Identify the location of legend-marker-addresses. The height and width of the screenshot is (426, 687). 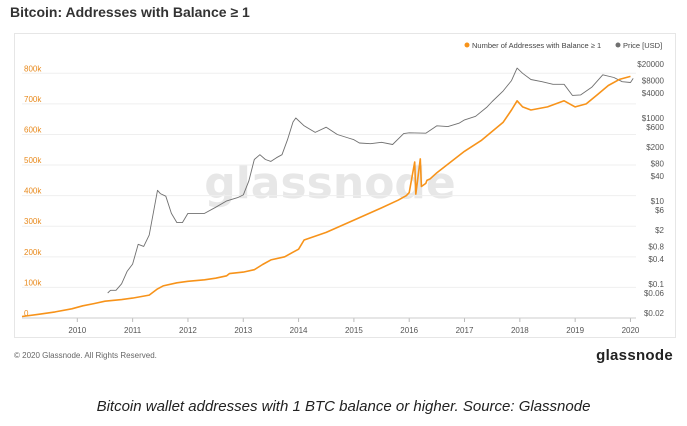
(467, 45).